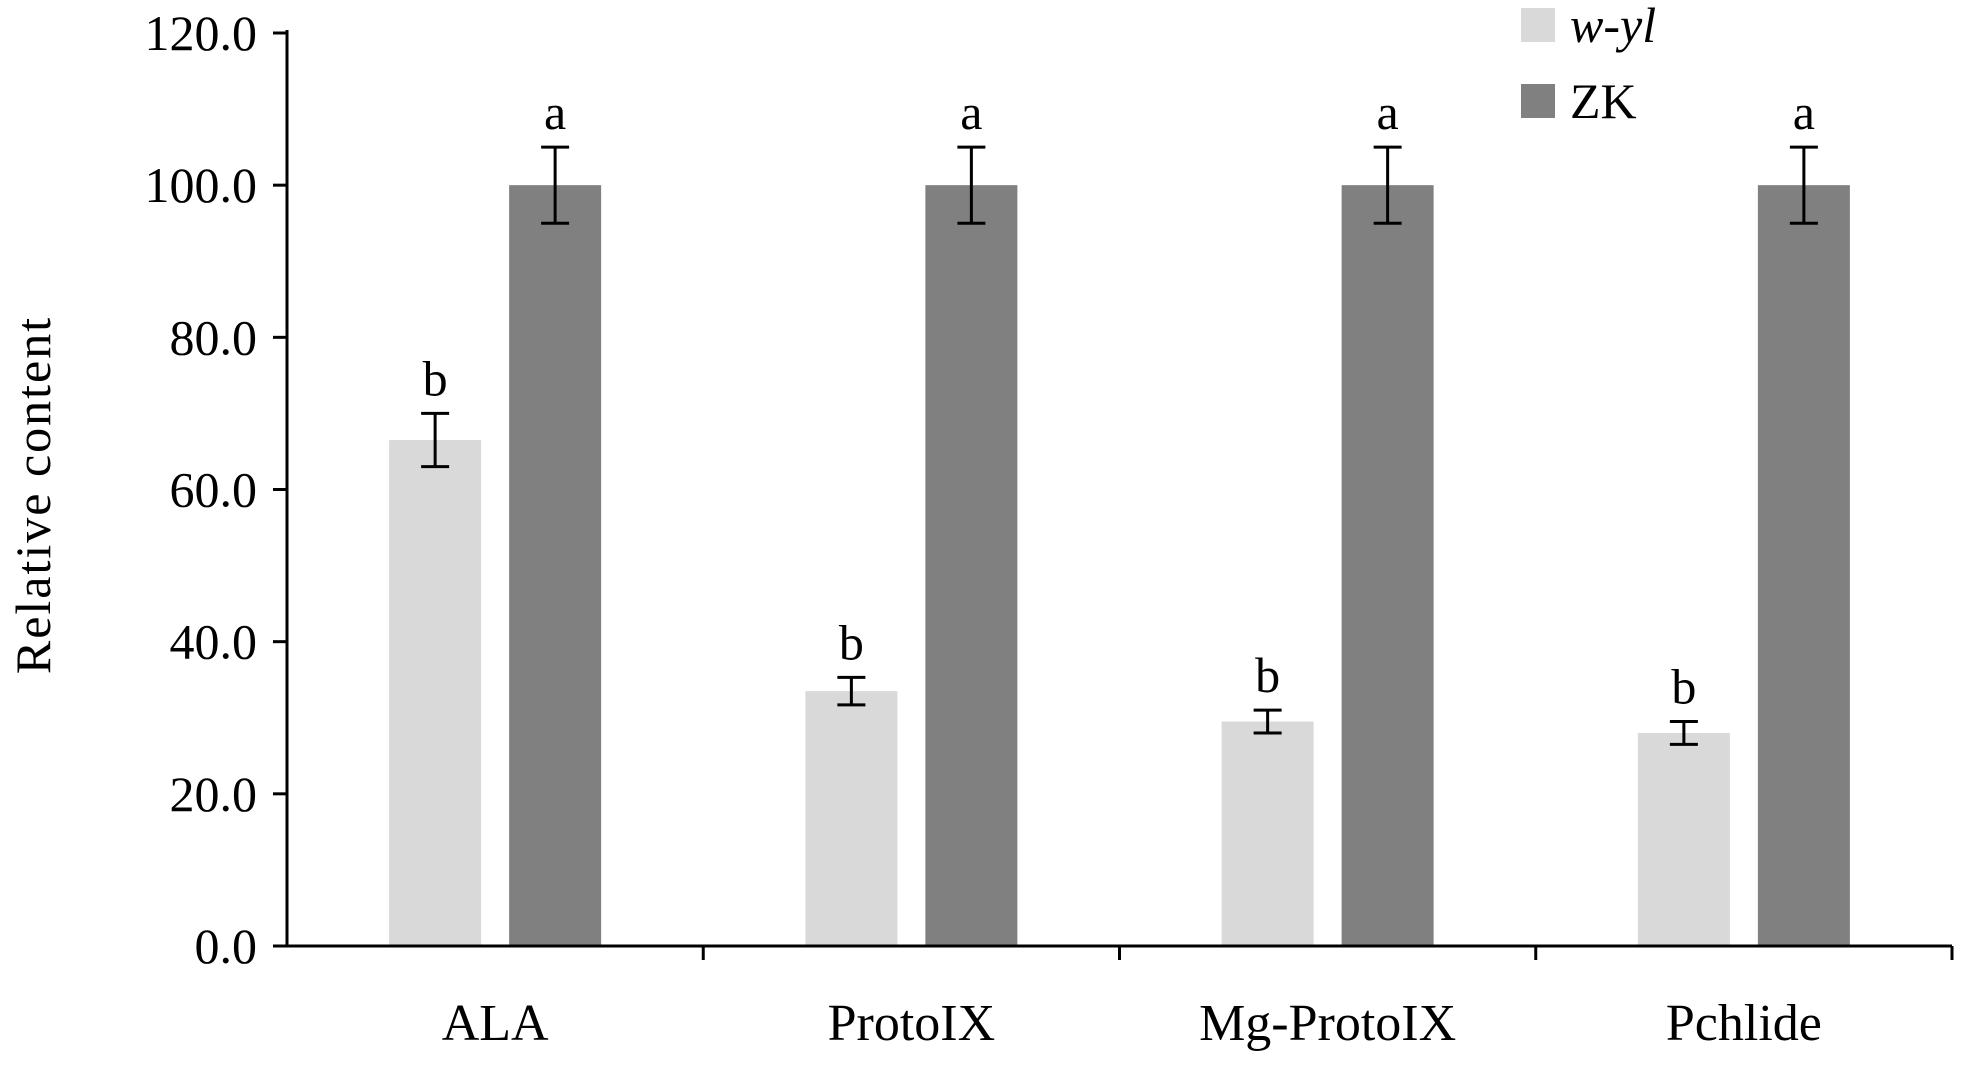 The image size is (1969, 1065). I want to click on y-tick-label: 60.0, so click(214, 490).